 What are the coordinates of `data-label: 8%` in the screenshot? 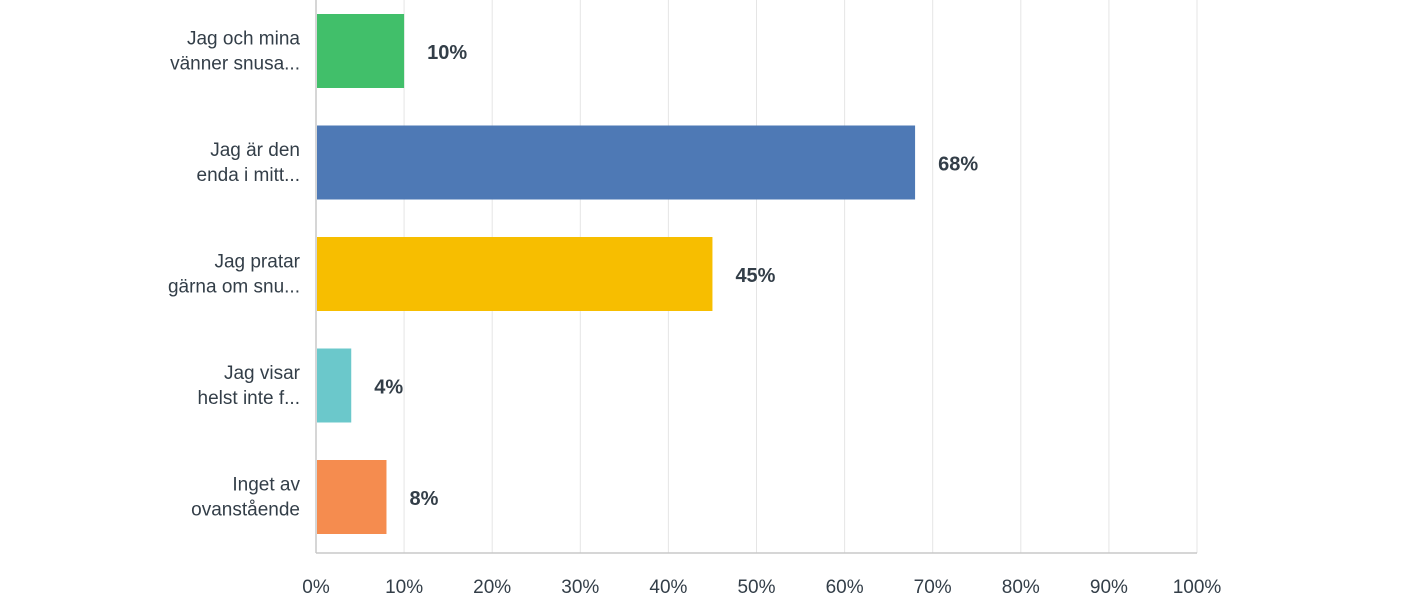 It's located at (423, 499).